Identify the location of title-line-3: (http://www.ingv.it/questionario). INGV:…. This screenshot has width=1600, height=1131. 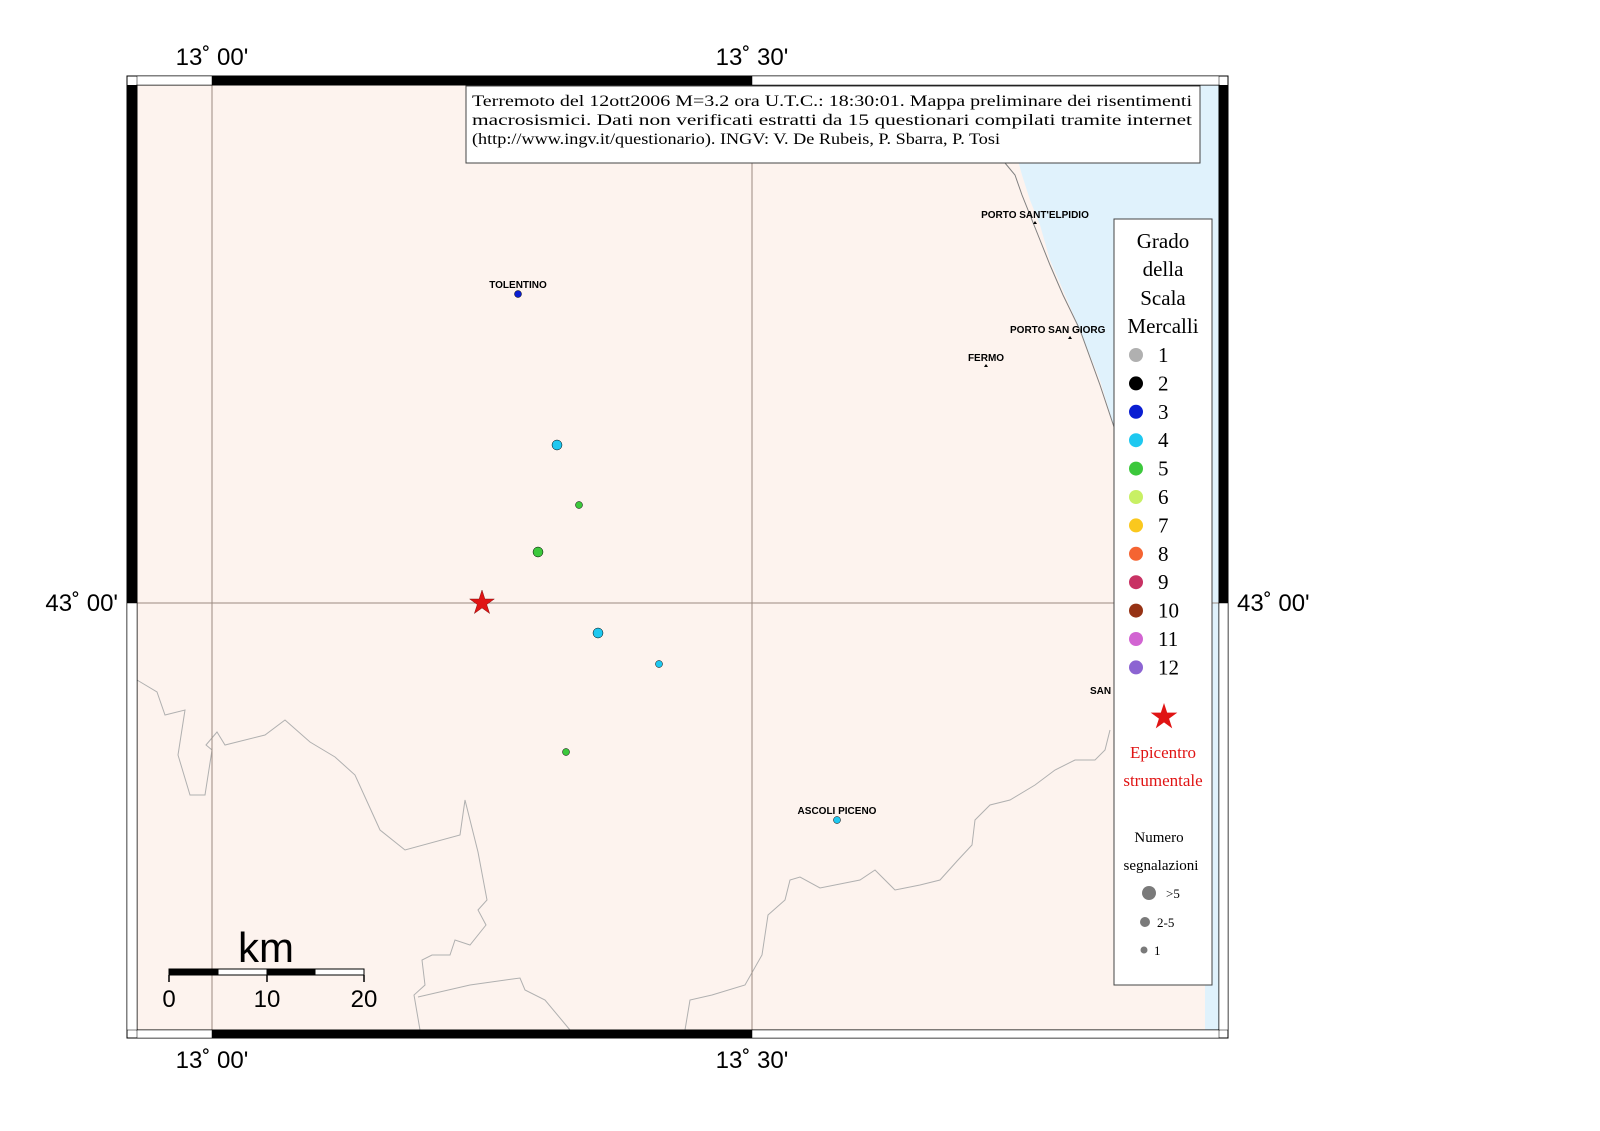
(736, 139).